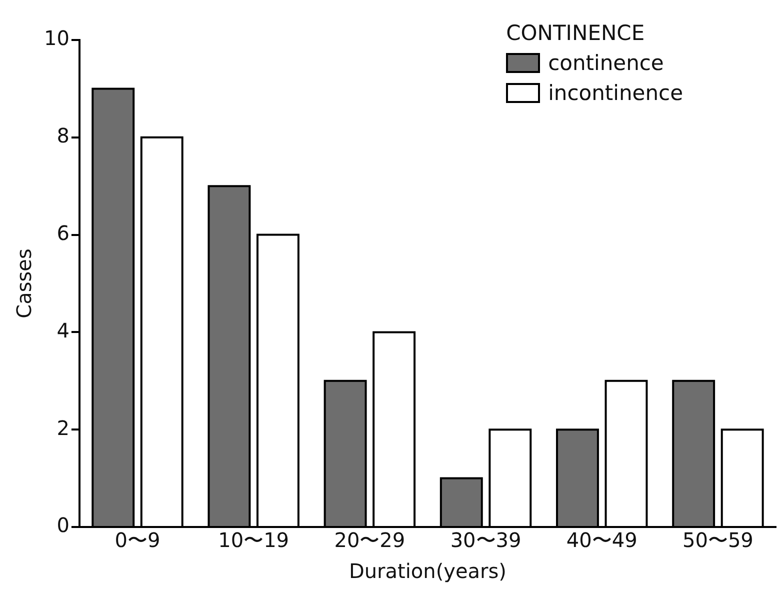 This screenshot has height=599, width=778. I want to click on y-tick-label: 2, so click(63, 428).